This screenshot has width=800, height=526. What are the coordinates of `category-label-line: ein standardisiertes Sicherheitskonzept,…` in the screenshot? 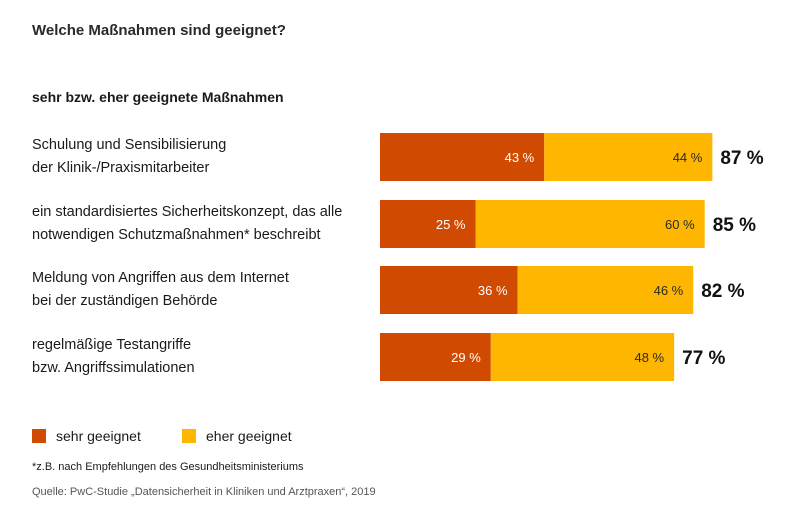 It's located at (187, 212).